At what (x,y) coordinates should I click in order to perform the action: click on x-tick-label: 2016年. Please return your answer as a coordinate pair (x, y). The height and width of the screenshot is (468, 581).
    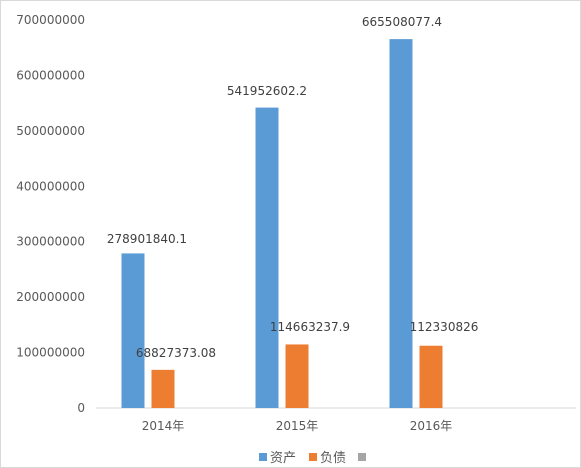
    Looking at the image, I should click on (431, 426).